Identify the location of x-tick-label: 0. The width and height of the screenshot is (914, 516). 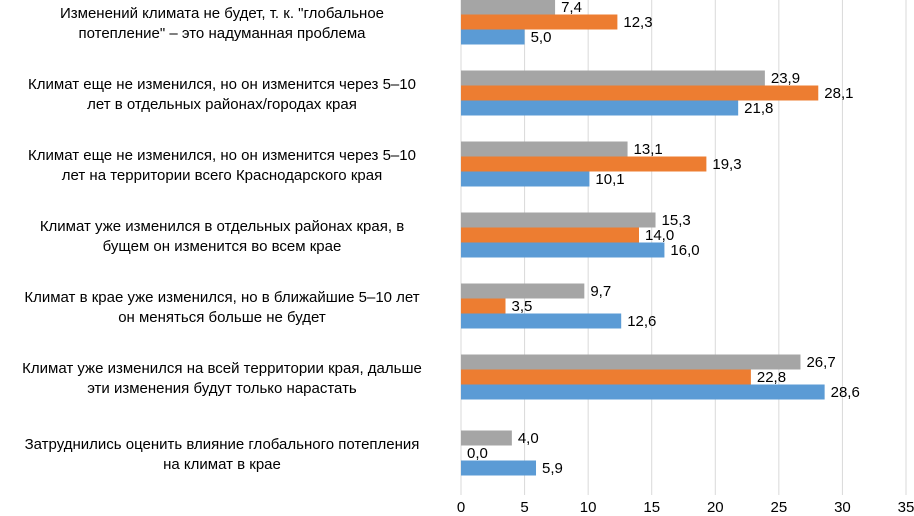
(461, 507).